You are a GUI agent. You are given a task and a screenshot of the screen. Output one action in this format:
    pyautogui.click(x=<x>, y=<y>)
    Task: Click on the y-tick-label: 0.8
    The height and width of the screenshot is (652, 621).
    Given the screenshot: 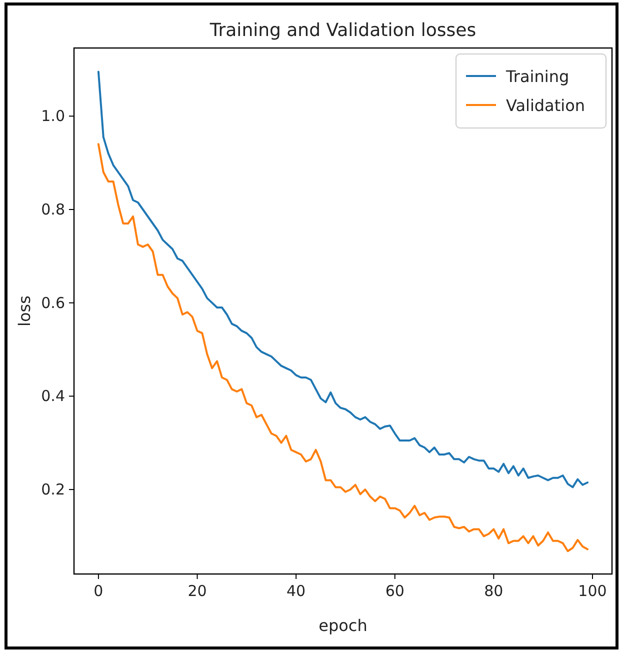 What is the action you would take?
    pyautogui.click(x=53, y=209)
    